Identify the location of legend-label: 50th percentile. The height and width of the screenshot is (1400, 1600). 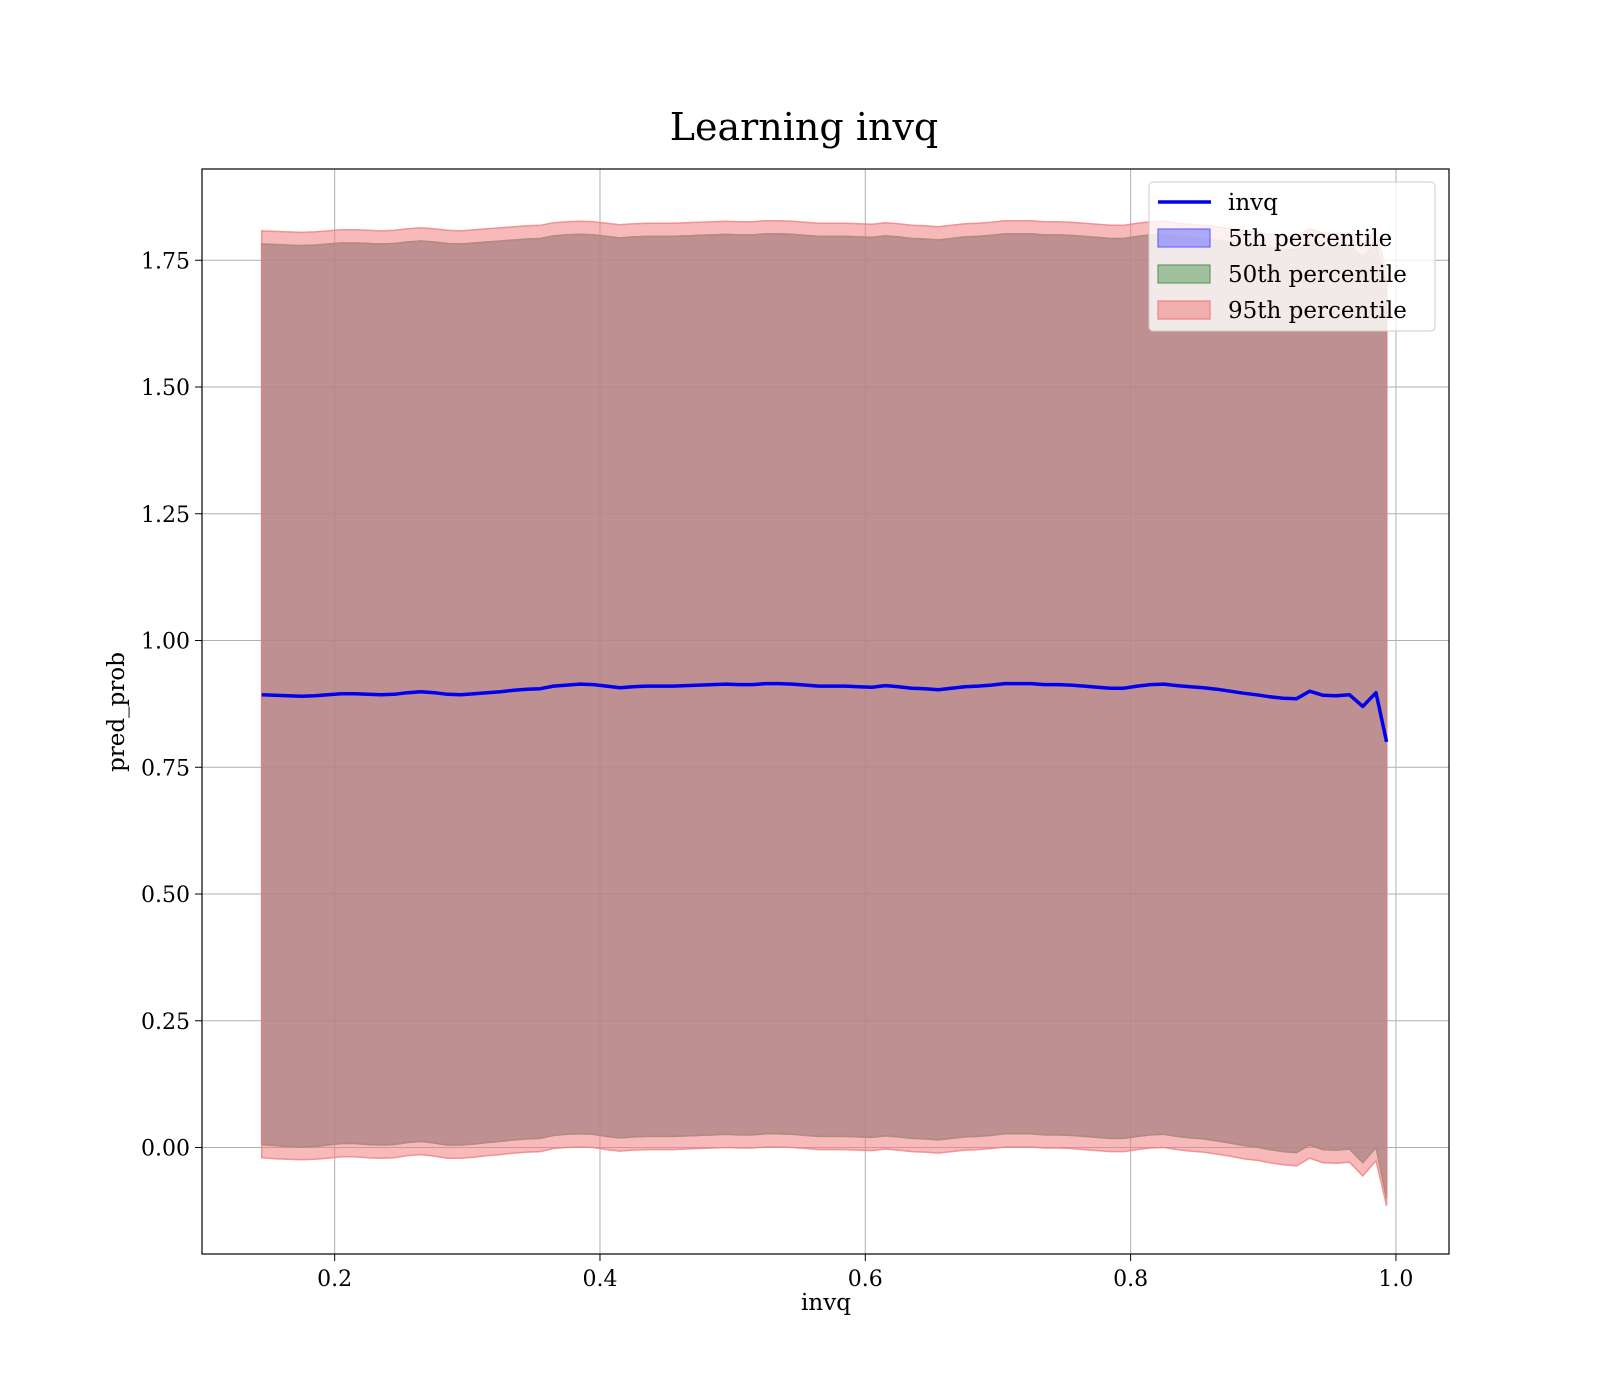
(1317, 275).